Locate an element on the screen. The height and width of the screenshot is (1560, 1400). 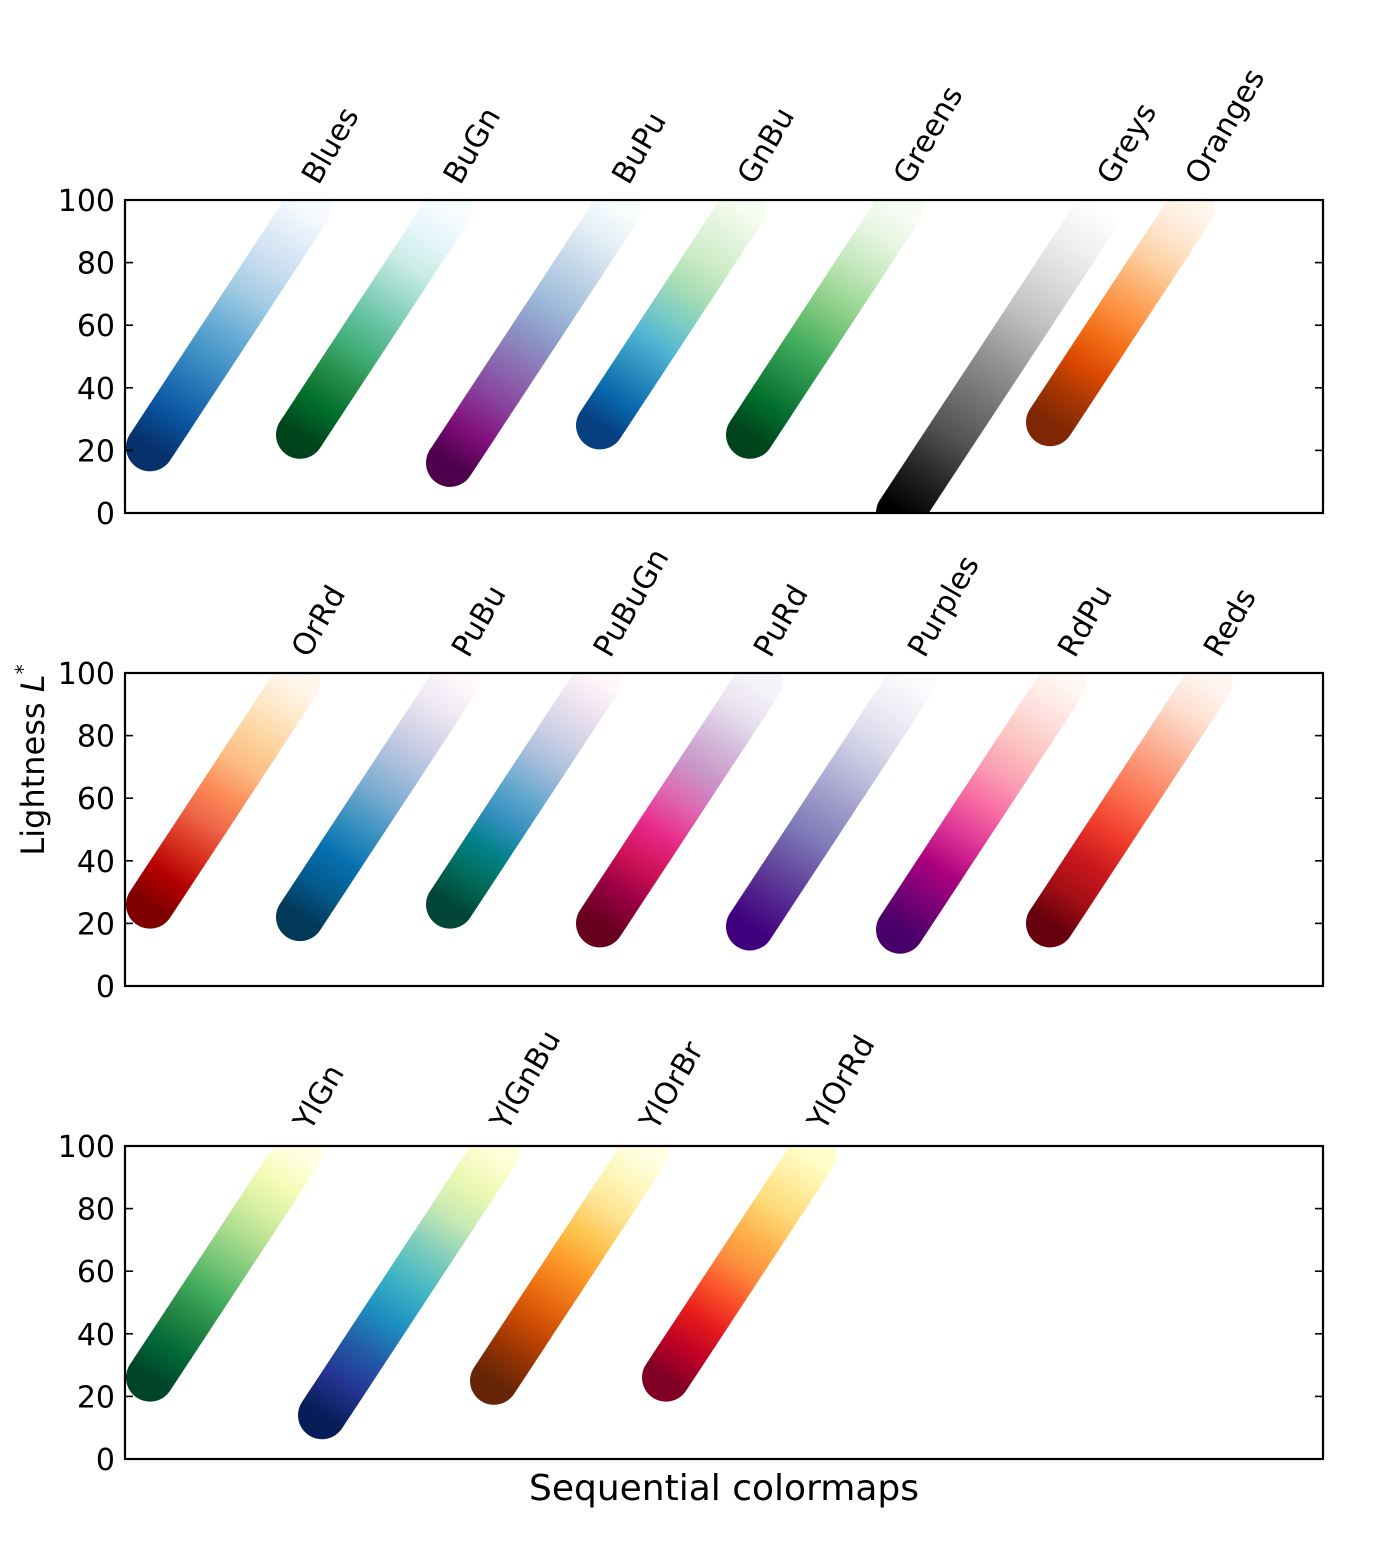
series-orrd is located at coordinates (223, 801).